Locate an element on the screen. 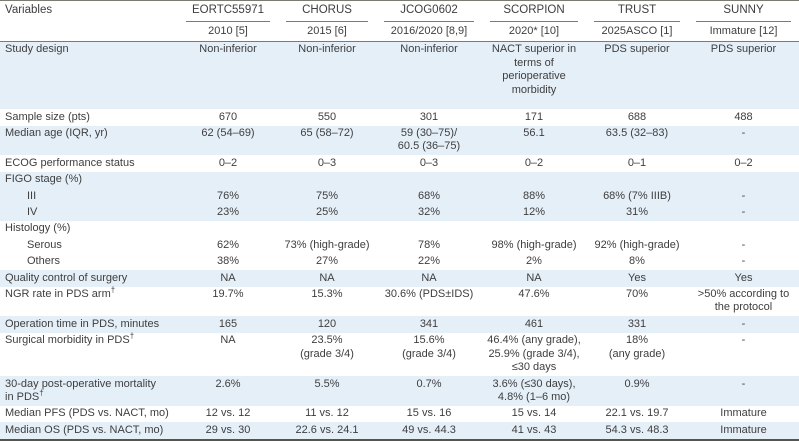  cell: 88% is located at coordinates (534, 195).